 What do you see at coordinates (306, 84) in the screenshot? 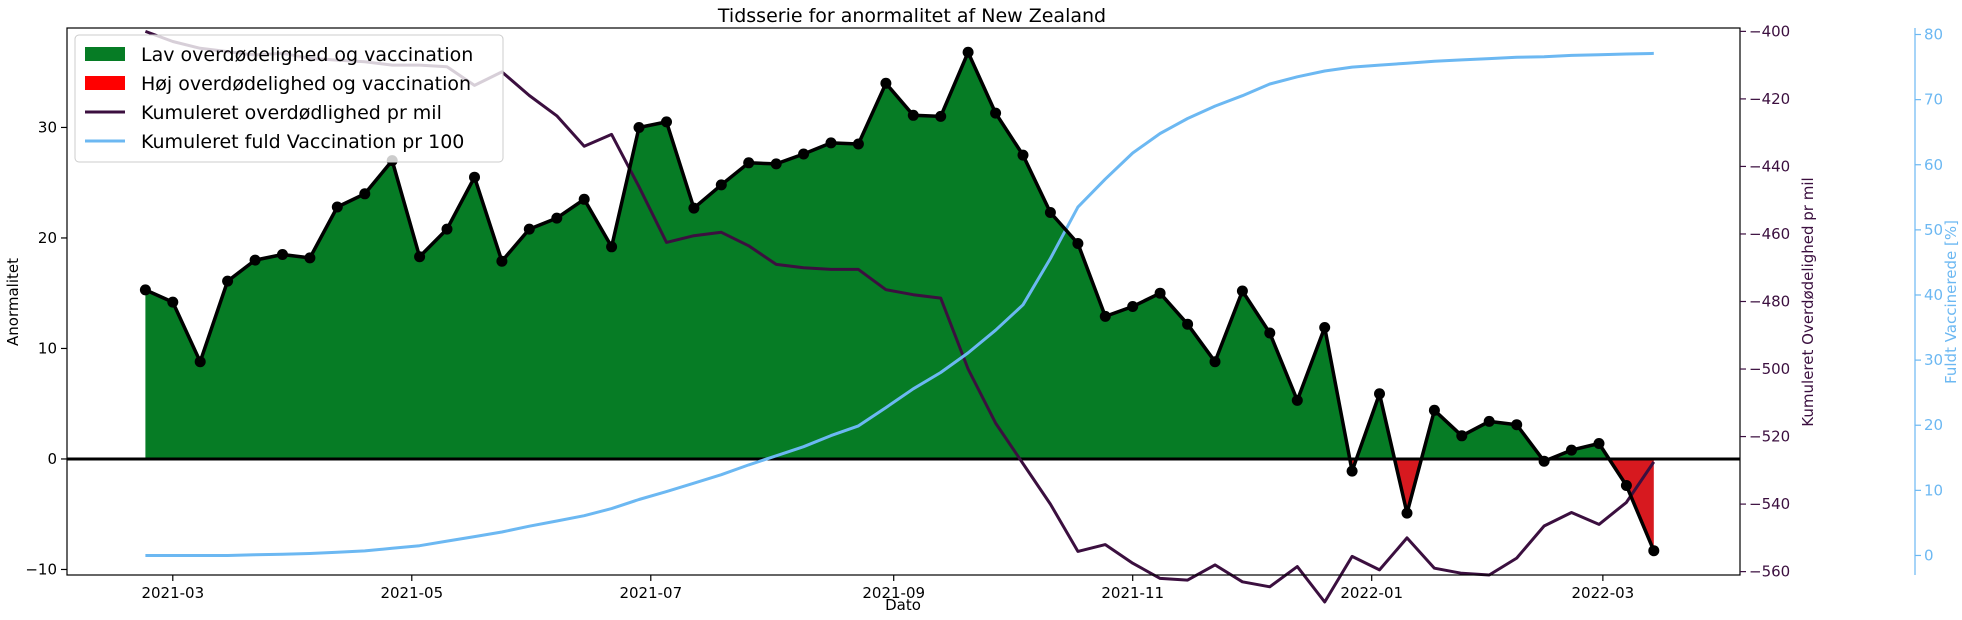
I see `legend-label: Høj overdødelighed og vaccination` at bounding box center [306, 84].